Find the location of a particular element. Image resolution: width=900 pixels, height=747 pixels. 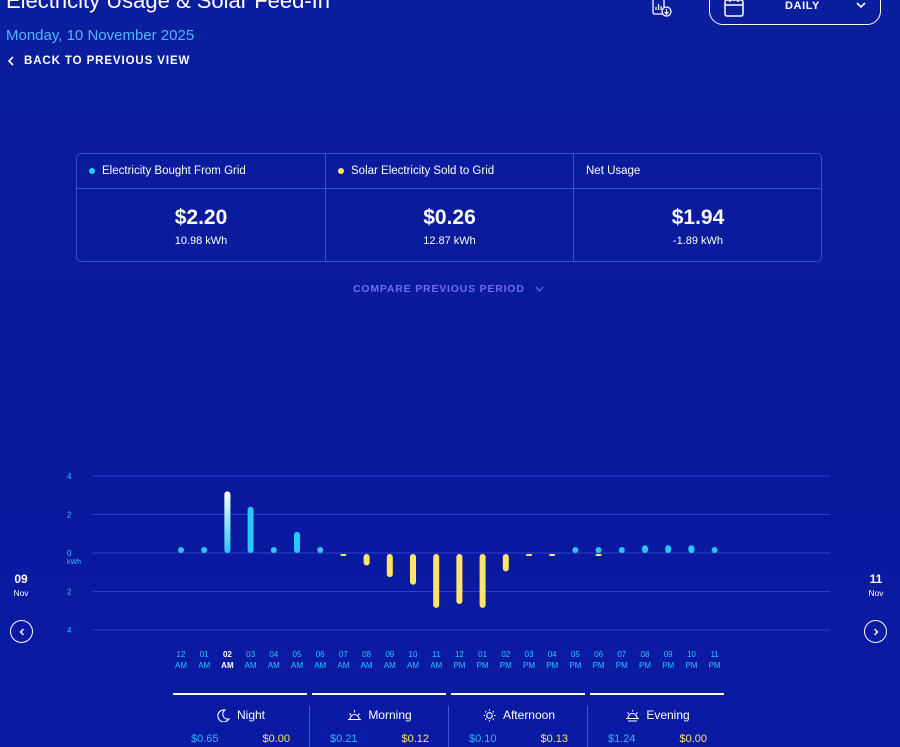

period-dropdown: DAILY is located at coordinates (795, 12).